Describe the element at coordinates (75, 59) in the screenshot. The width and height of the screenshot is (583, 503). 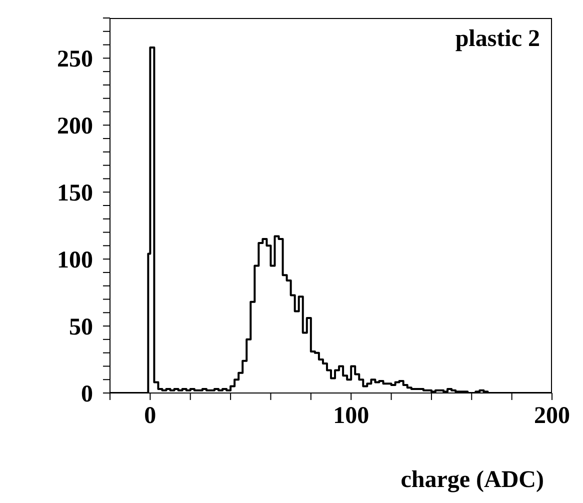
I see `y-tick-label: 250` at that location.